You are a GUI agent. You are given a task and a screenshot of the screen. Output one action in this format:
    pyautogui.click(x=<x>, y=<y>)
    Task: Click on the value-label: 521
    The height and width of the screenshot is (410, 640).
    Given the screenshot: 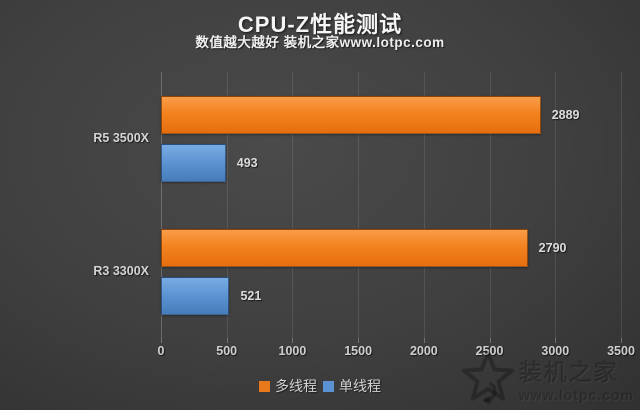 What is the action you would take?
    pyautogui.click(x=251, y=295)
    